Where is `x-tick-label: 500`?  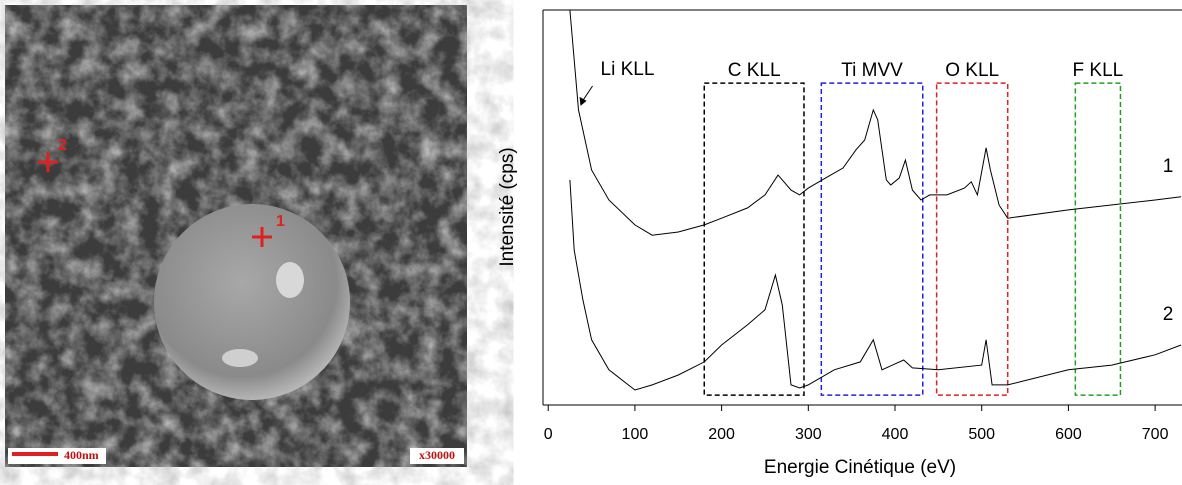
x-tick-label: 500 is located at coordinates (981, 434).